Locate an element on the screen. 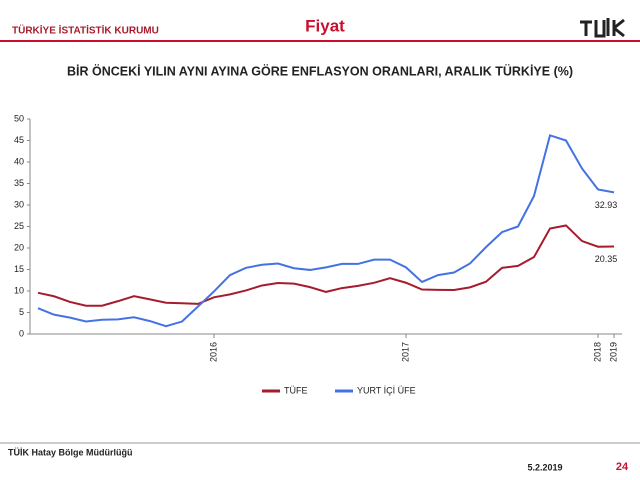 The image size is (640, 480). y-tick-label: 40 is located at coordinates (19, 161).